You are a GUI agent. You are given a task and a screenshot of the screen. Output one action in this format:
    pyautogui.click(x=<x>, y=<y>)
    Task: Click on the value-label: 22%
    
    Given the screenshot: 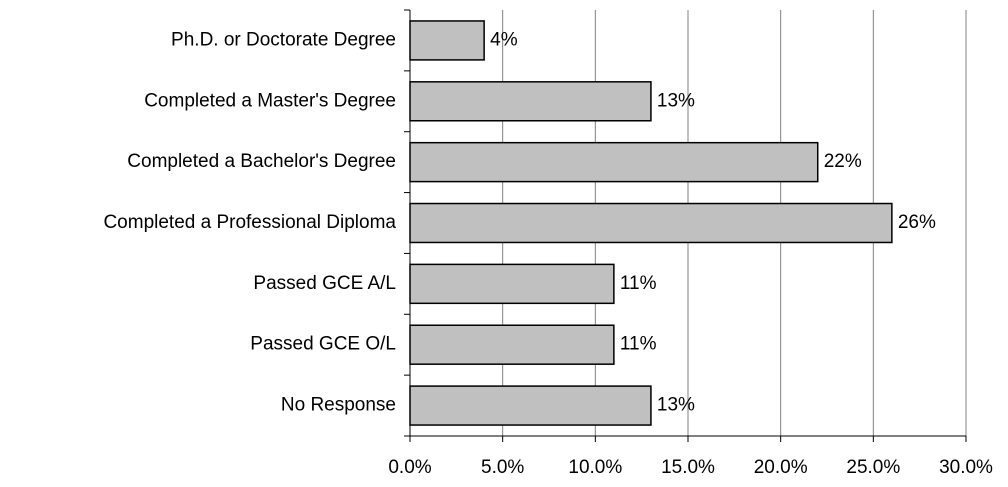 What is the action you would take?
    pyautogui.click(x=843, y=161)
    